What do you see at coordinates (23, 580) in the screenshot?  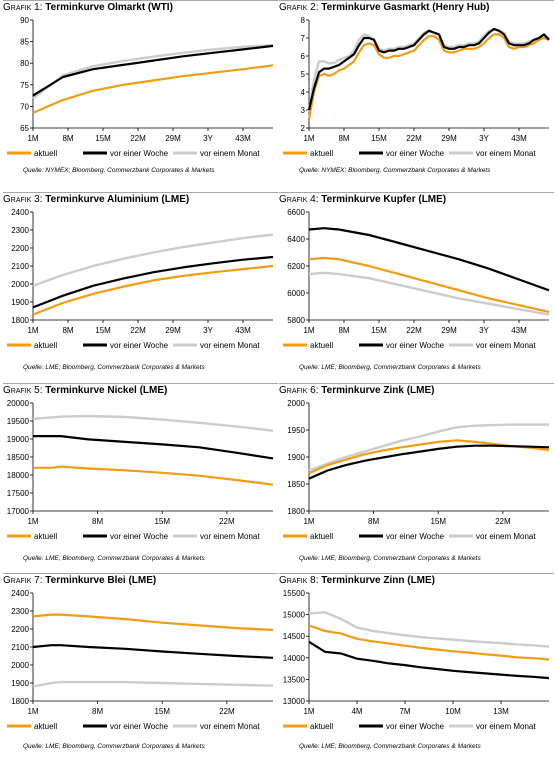 I see `chart-label: Grafik 7:` at bounding box center [23, 580].